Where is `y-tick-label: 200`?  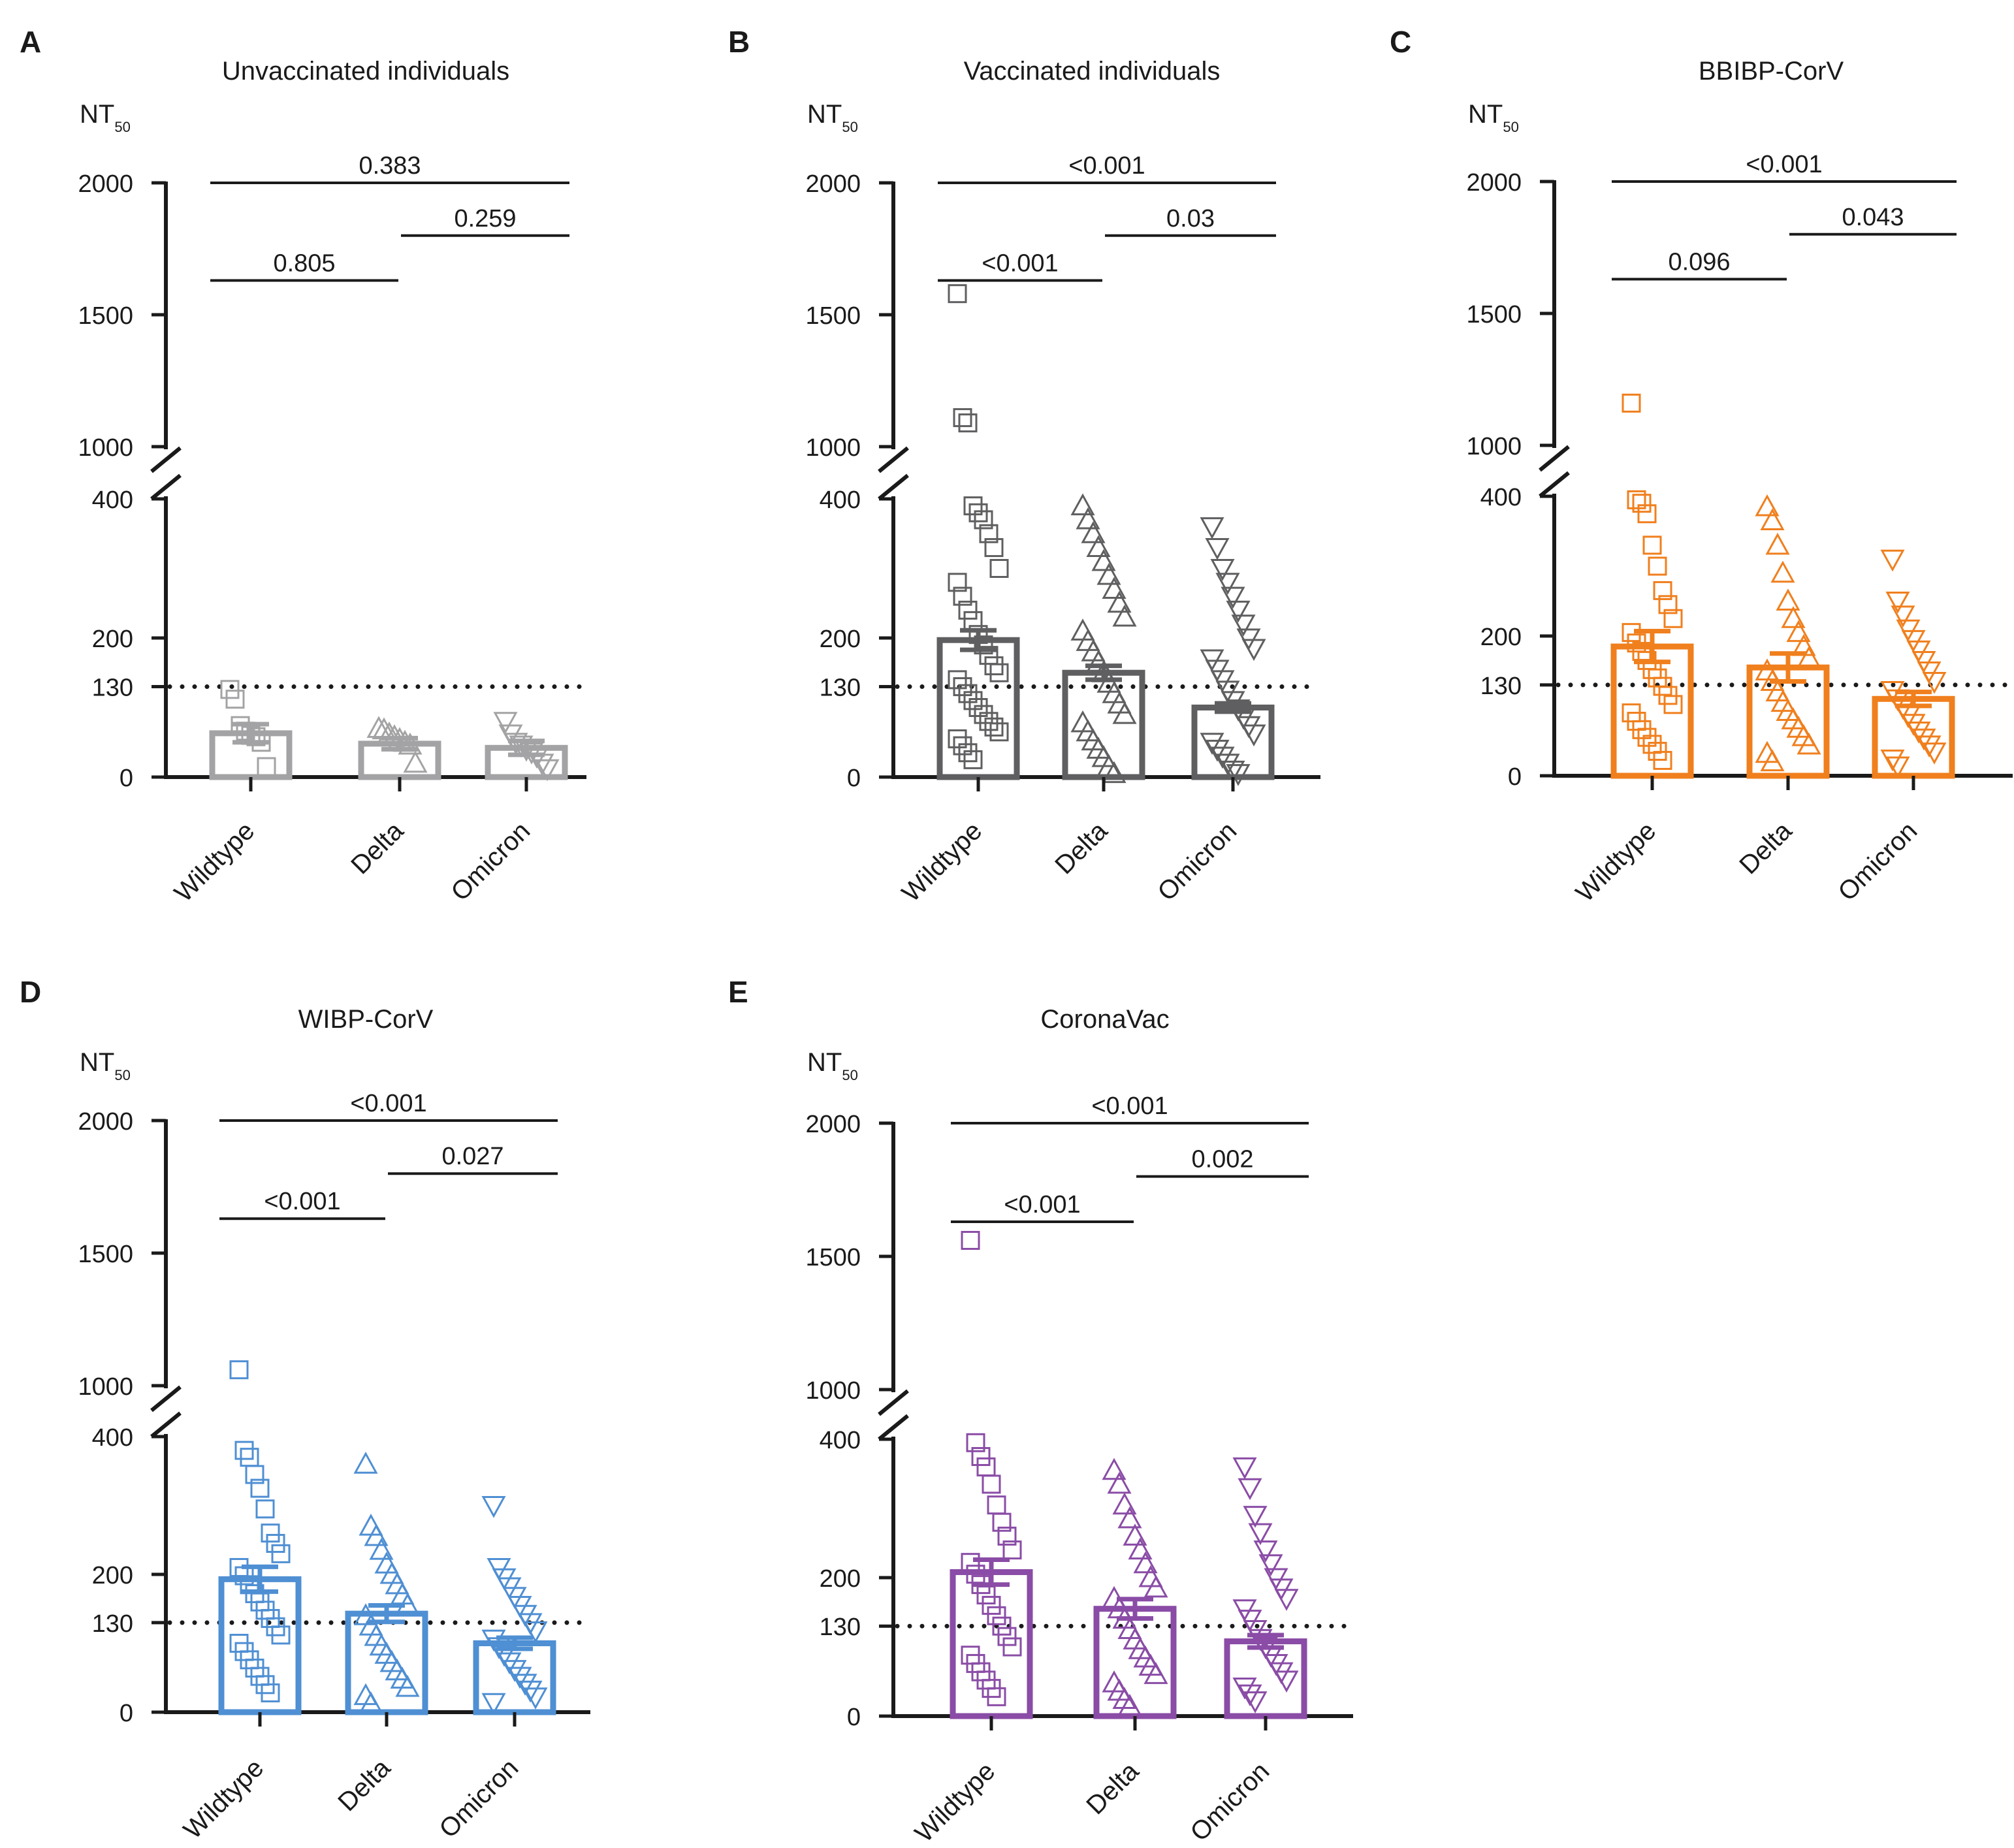 y-tick-label: 200 is located at coordinates (1501, 637).